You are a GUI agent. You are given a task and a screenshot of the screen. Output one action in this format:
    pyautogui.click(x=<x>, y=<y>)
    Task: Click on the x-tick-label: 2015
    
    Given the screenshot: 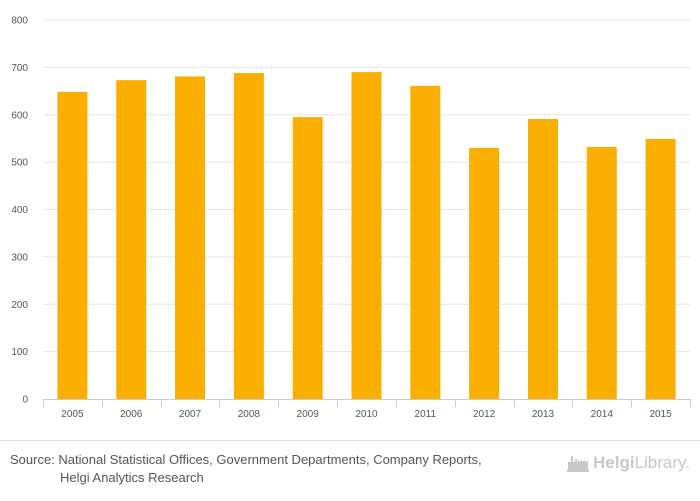 What is the action you would take?
    pyautogui.click(x=660, y=414)
    